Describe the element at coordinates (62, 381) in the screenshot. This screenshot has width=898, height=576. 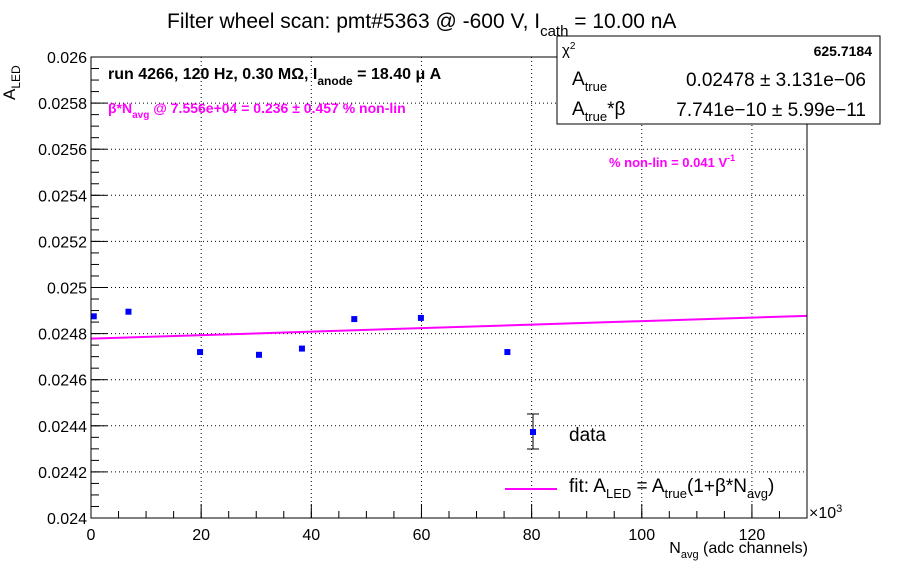
I see `y-tick-label: 0.0246` at that location.